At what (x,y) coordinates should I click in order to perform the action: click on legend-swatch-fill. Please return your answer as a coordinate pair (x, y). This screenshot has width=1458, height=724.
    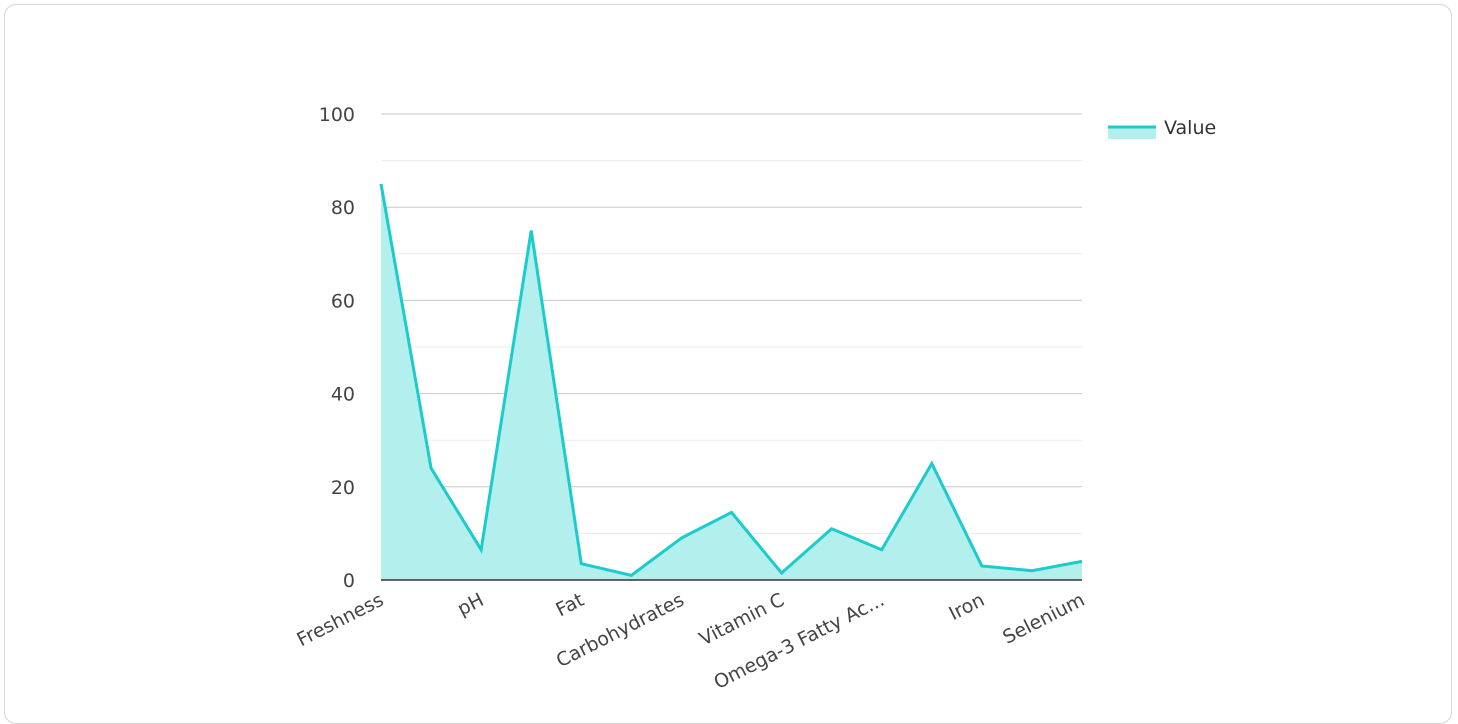
    Looking at the image, I should click on (1132, 133).